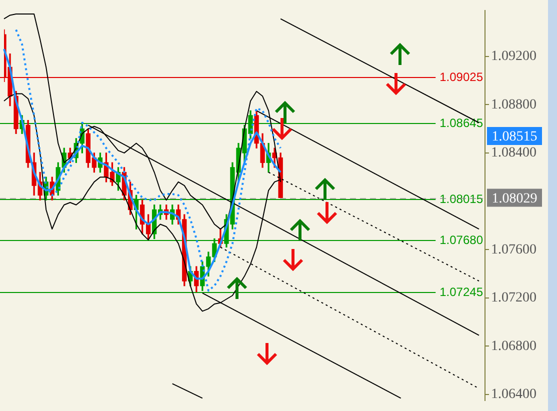  Describe the element at coordinates (513, 298) in the screenshot. I see `y-tick-label: 1.07200` at that location.